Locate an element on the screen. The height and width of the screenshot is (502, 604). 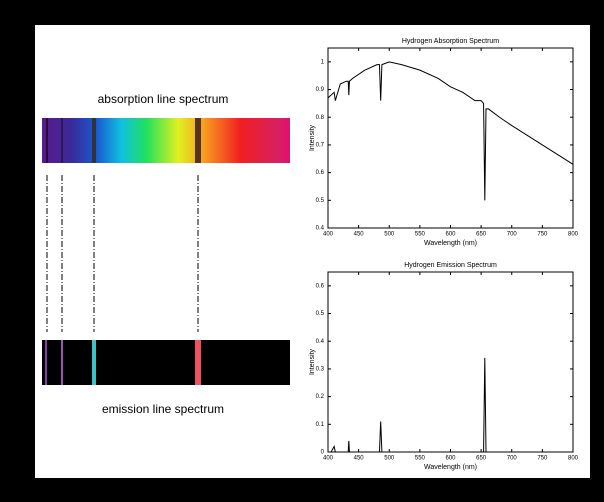
y-tick-label: 0.2 is located at coordinates (320, 397).